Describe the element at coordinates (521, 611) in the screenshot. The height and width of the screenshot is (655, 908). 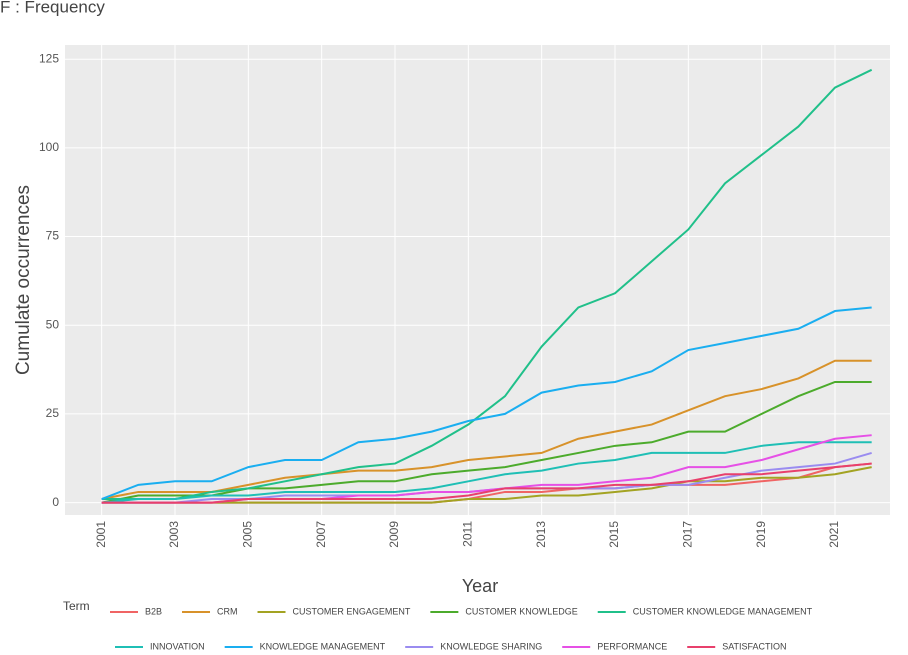
I see `legend-label: CUSTOMER KNOWLEDGE` at that location.